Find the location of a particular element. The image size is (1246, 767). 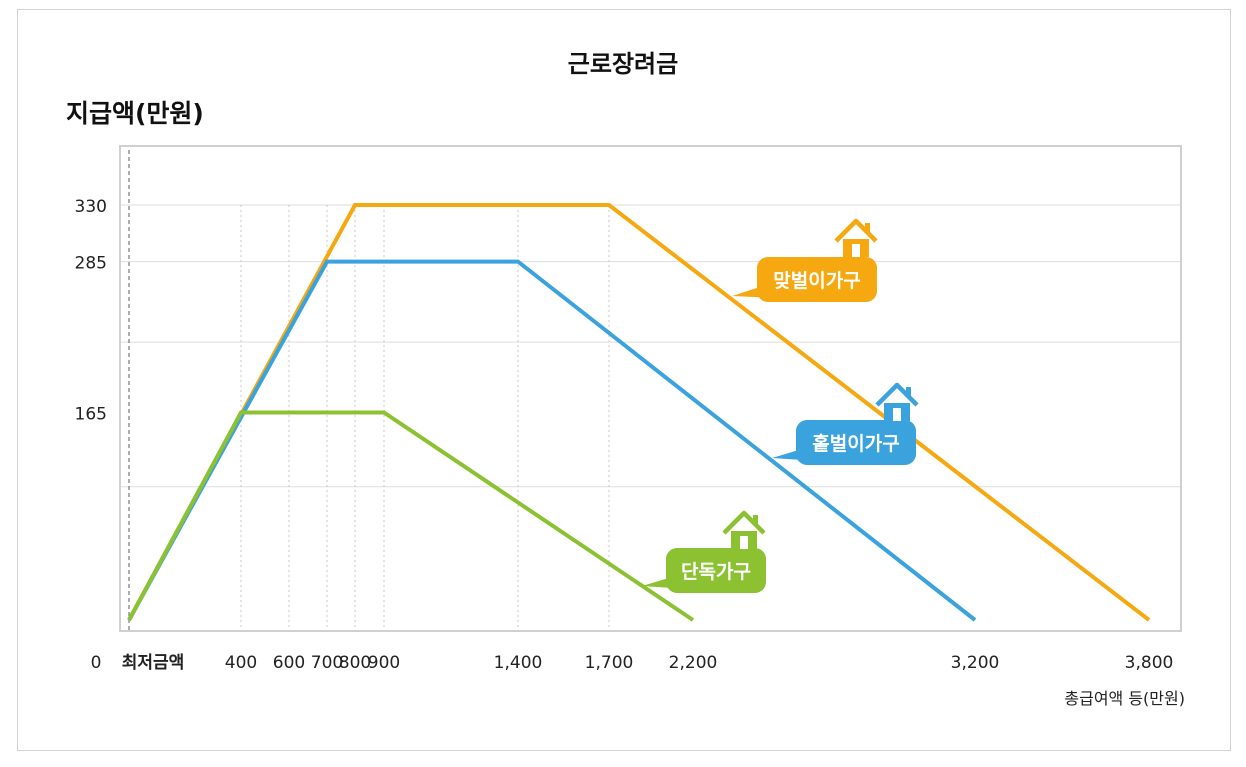

legend-badge: 홑벌이가구 is located at coordinates (845, 423).